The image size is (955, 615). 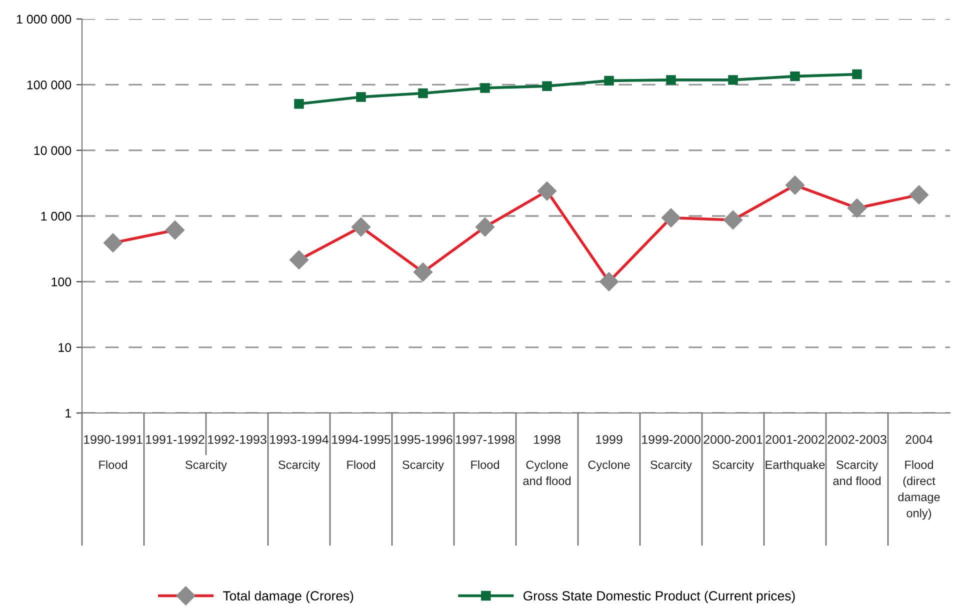 What do you see at coordinates (361, 439) in the screenshot?
I see `x-tick-label: 1994-1995` at bounding box center [361, 439].